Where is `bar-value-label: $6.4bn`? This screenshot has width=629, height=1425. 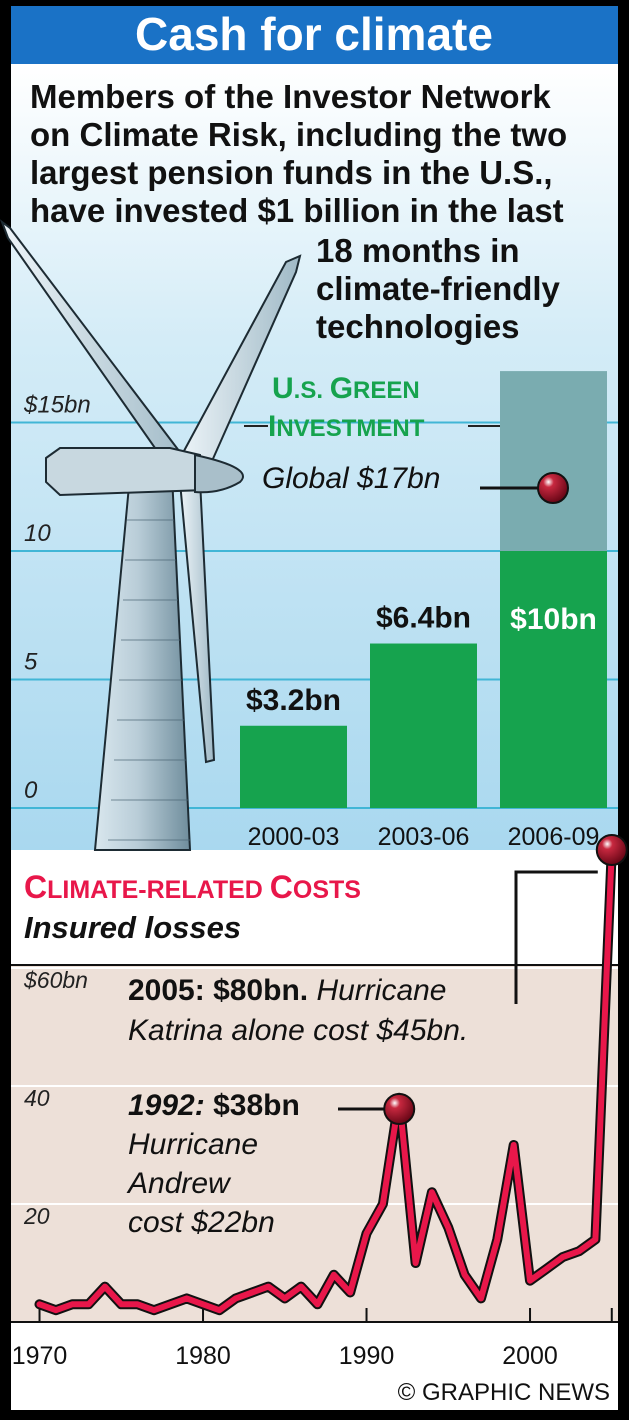 bar-value-label: $6.4bn is located at coordinates (423, 618).